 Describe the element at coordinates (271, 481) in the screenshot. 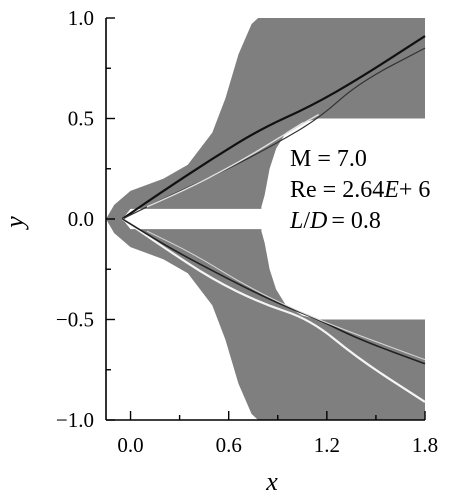

I see `x-axis-label: x` at that location.